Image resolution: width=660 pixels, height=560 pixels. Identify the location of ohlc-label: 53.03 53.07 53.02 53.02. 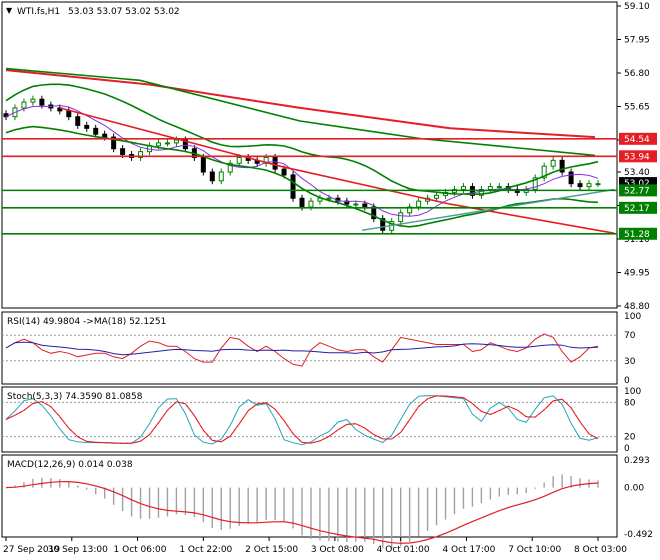
(124, 12).